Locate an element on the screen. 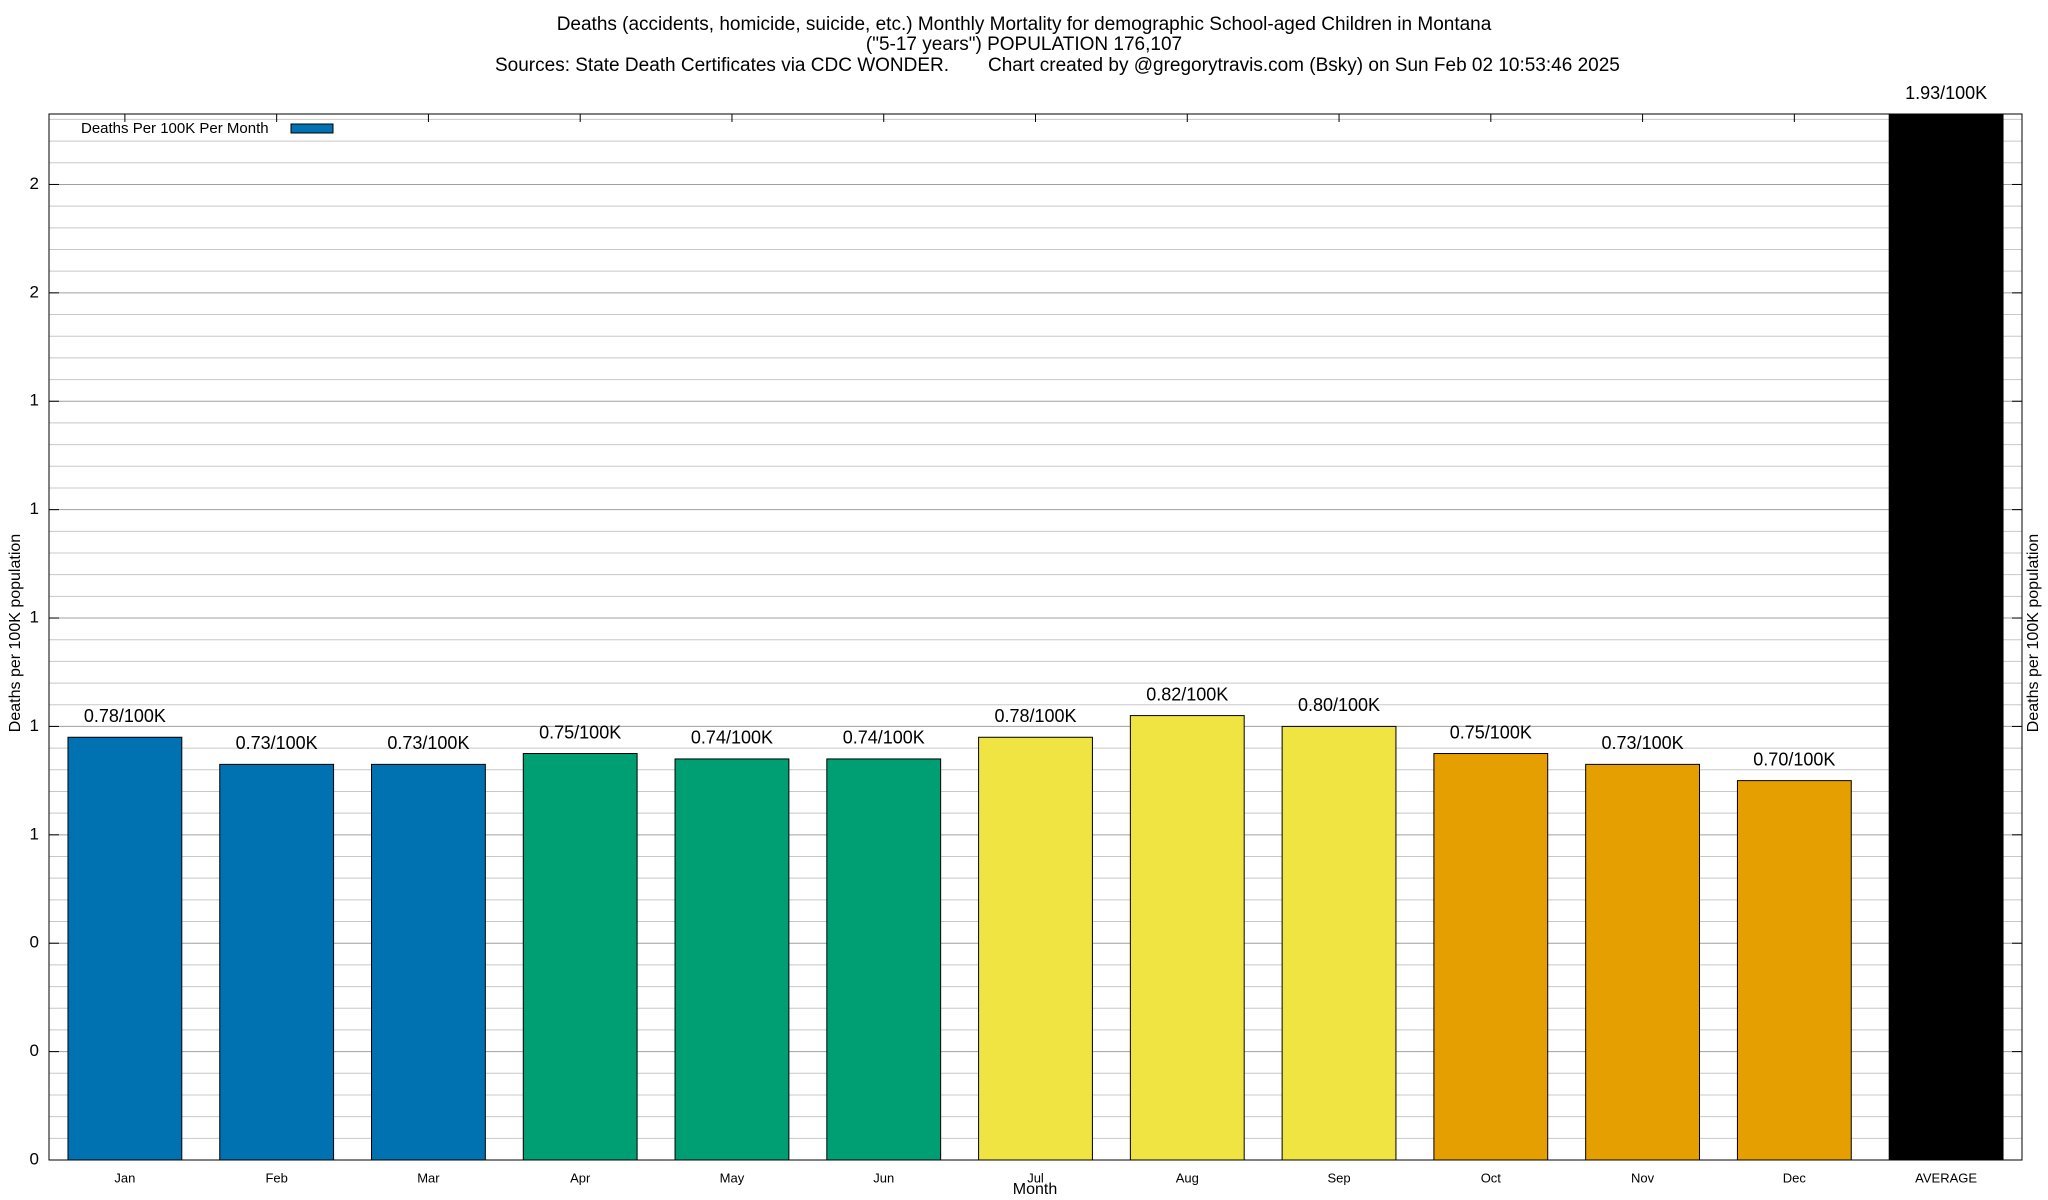  x-tick-label: Jan is located at coordinates (124, 1177).